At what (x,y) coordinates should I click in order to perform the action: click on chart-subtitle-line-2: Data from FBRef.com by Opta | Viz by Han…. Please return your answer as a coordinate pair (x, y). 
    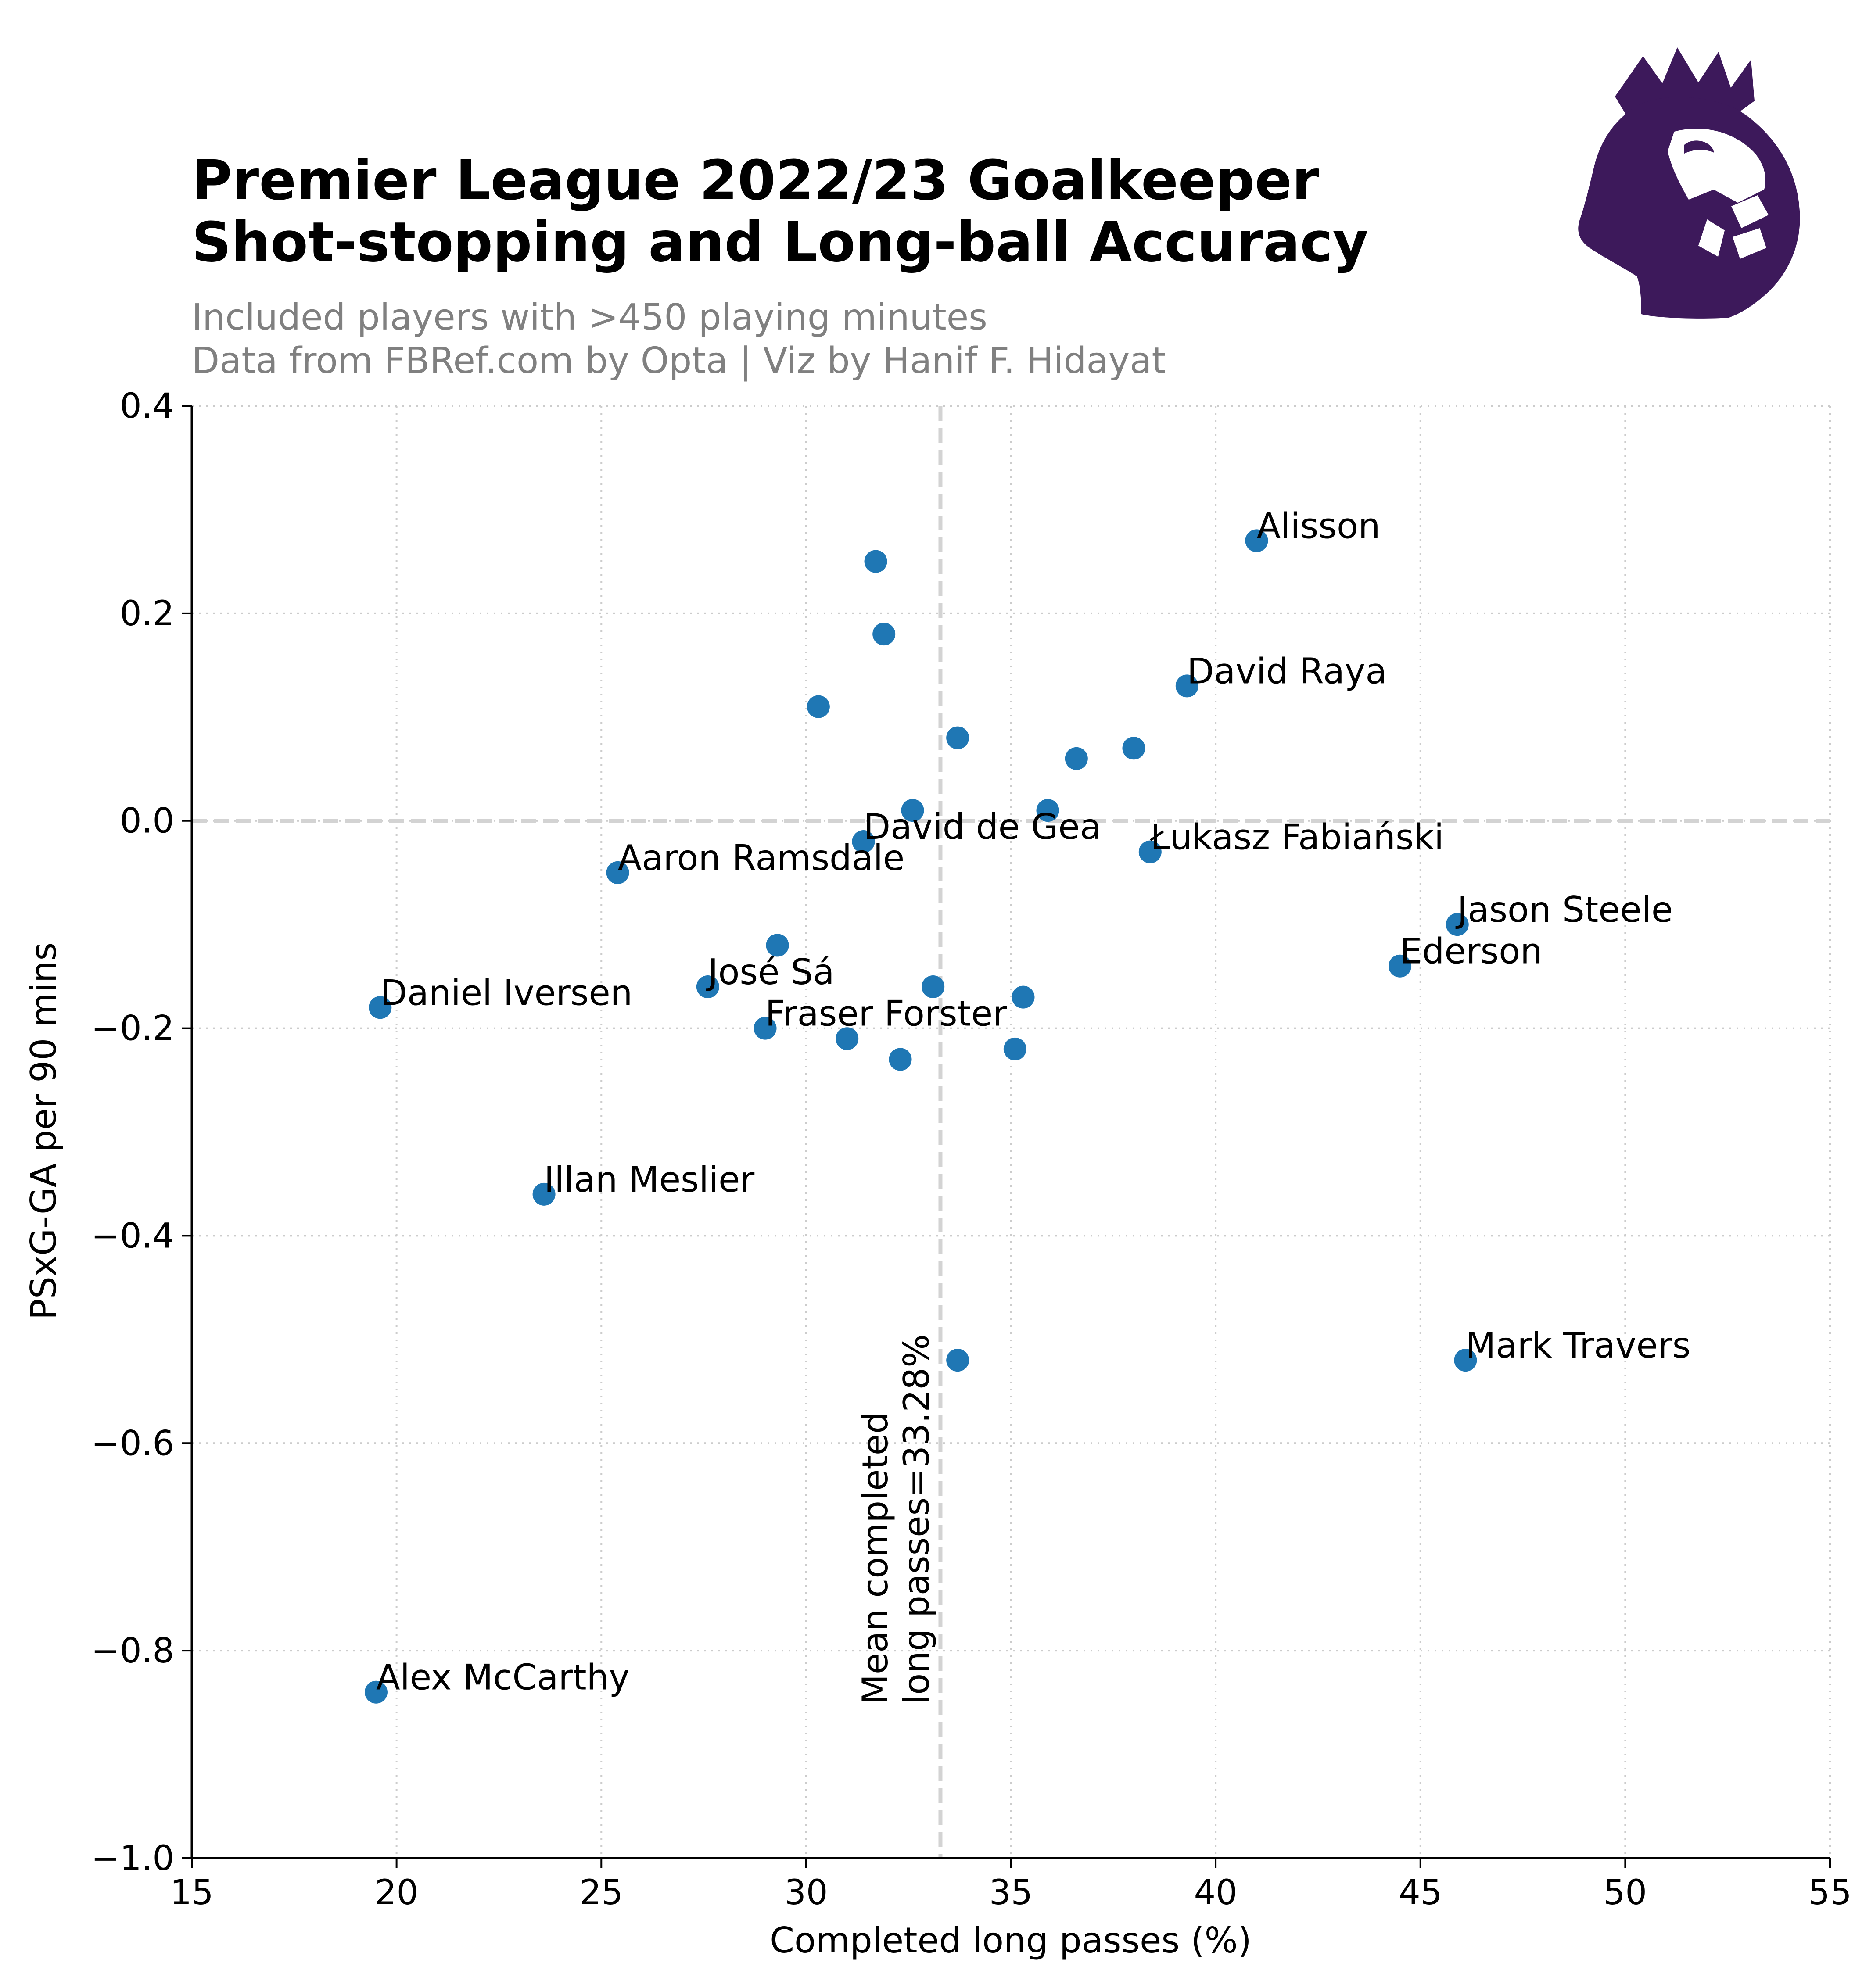
    Looking at the image, I should click on (679, 361).